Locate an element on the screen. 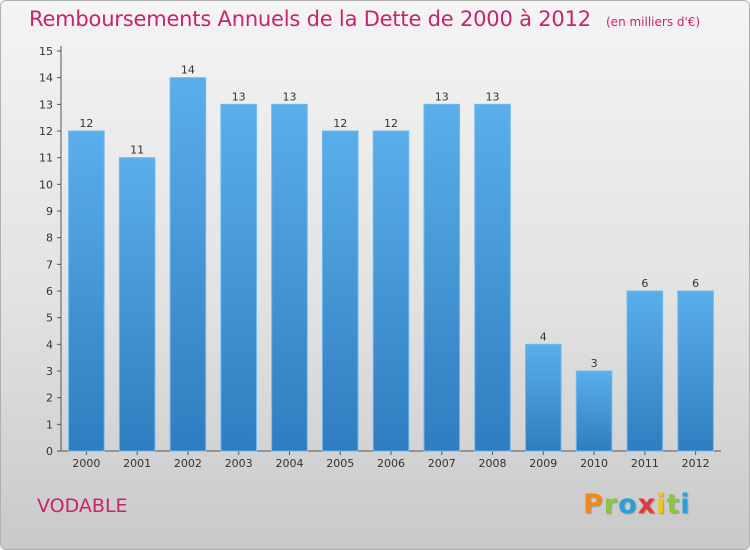  data-label-2004: 13 is located at coordinates (289, 96).